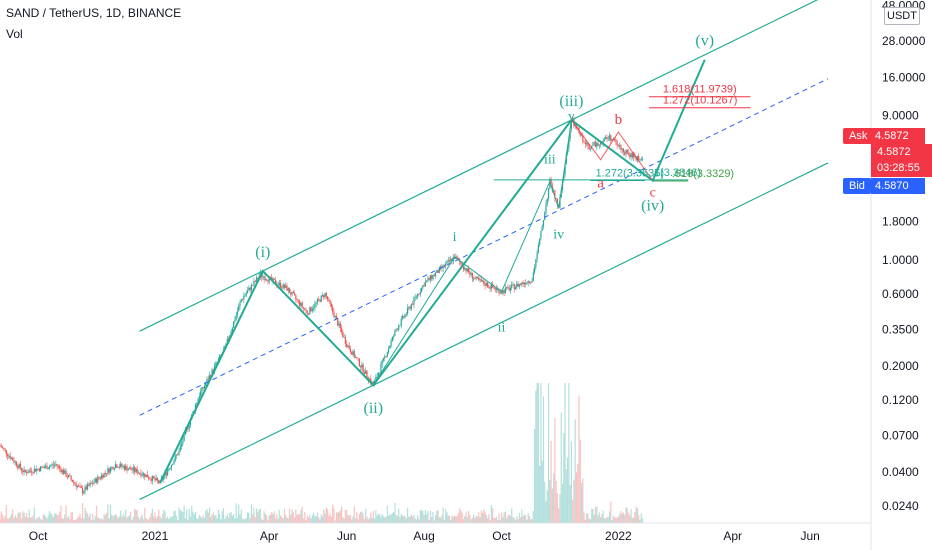 The width and height of the screenshot is (932, 550). I want to click on price-tick-label: 0.0700, so click(900, 435).